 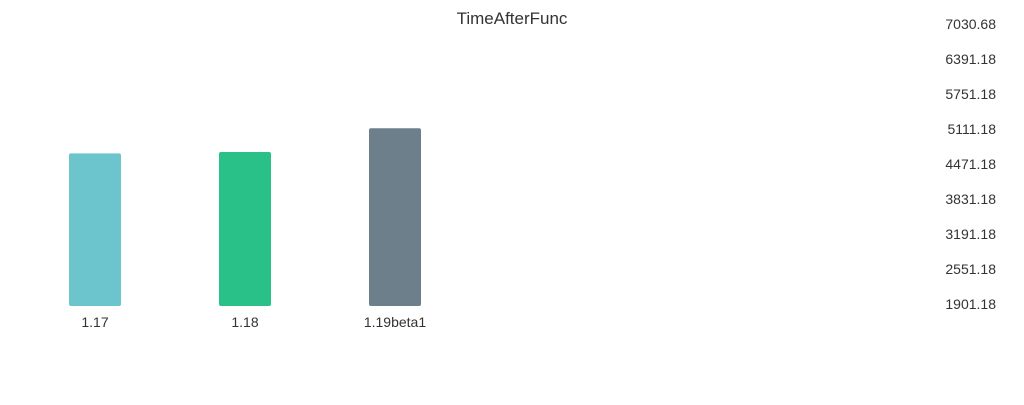 What do you see at coordinates (970, 269) in the screenshot?
I see `y-tick-label: 2551.18` at bounding box center [970, 269].